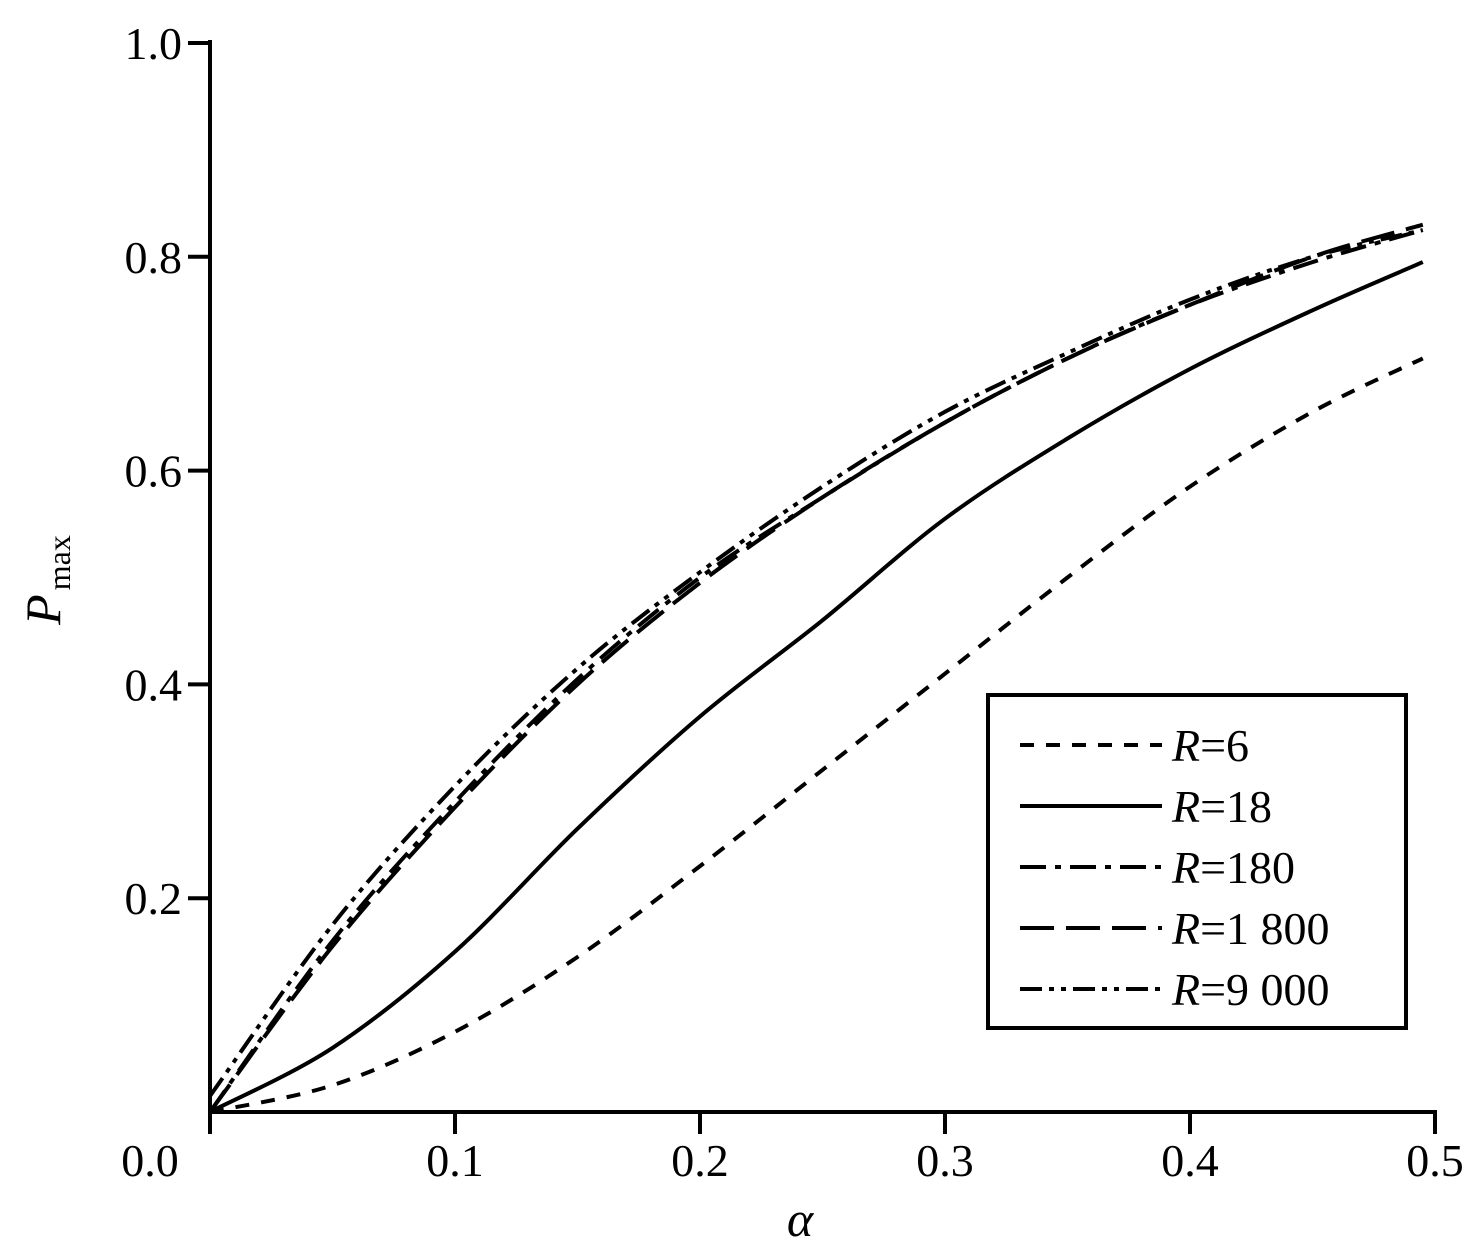  What do you see at coordinates (59, 562) in the screenshot?
I see `y-axis-label-sub: max` at bounding box center [59, 562].